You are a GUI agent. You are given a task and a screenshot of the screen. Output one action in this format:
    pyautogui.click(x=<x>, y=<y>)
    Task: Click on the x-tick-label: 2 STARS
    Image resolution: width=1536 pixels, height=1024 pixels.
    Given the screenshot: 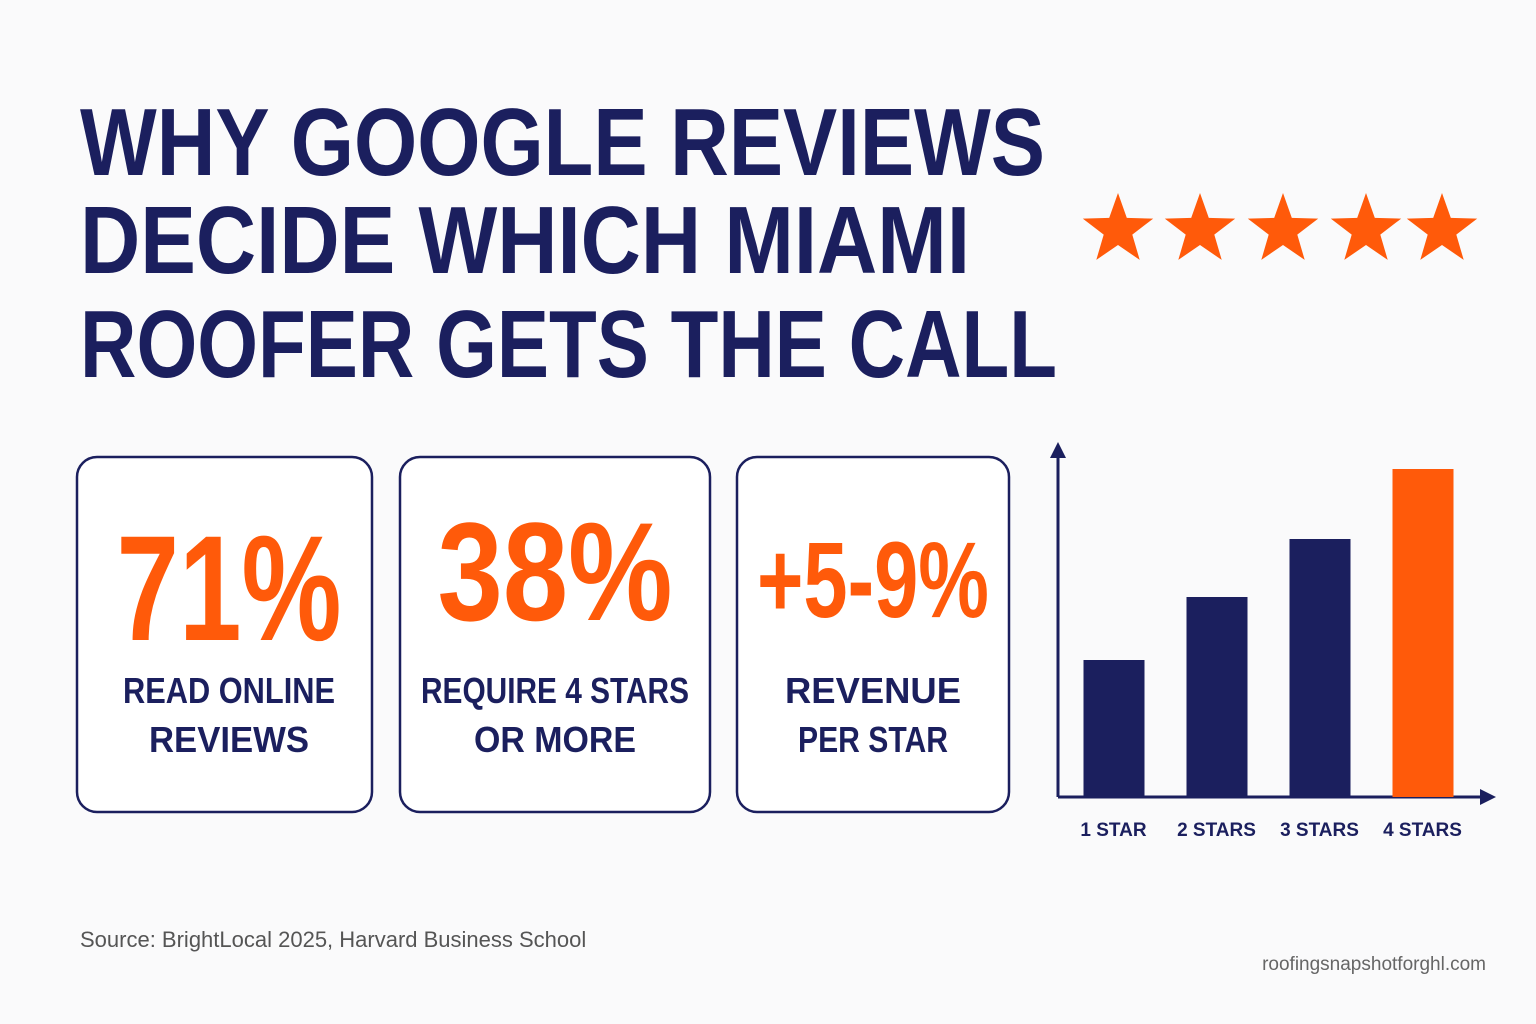 What is the action you would take?
    pyautogui.click(x=1216, y=830)
    